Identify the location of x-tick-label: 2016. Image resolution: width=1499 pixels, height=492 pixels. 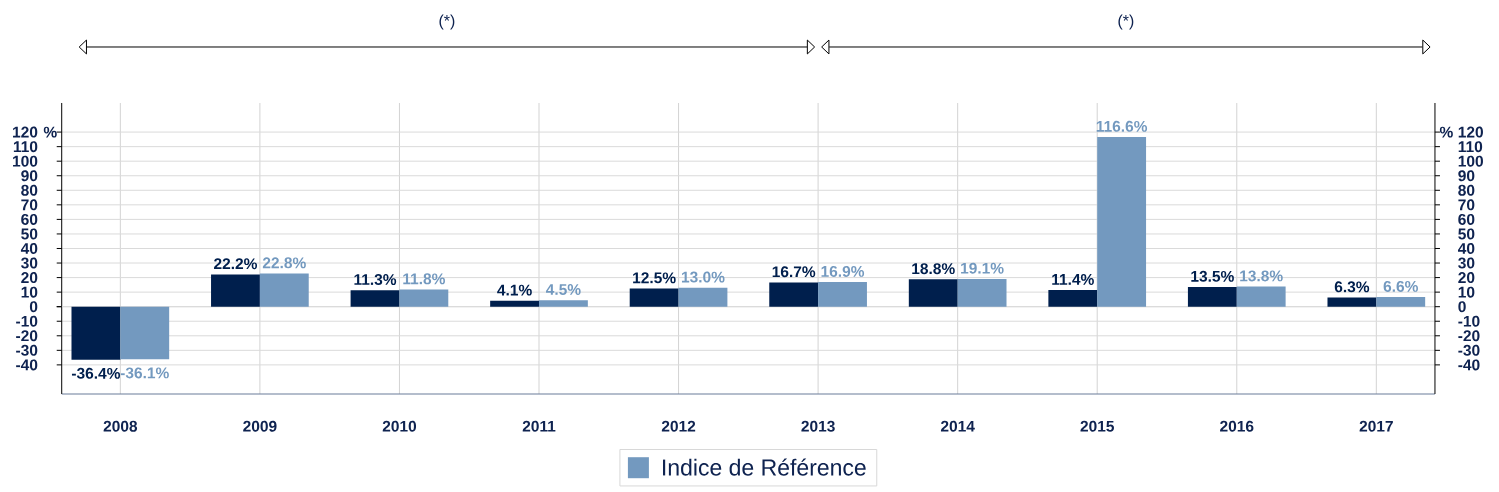
(1237, 426).